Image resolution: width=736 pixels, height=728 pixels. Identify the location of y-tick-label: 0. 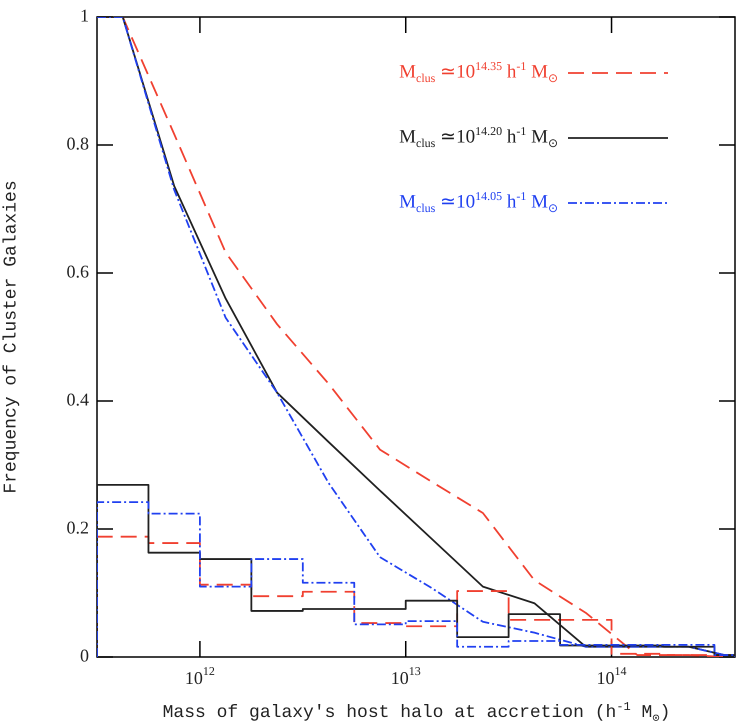
(84, 656).